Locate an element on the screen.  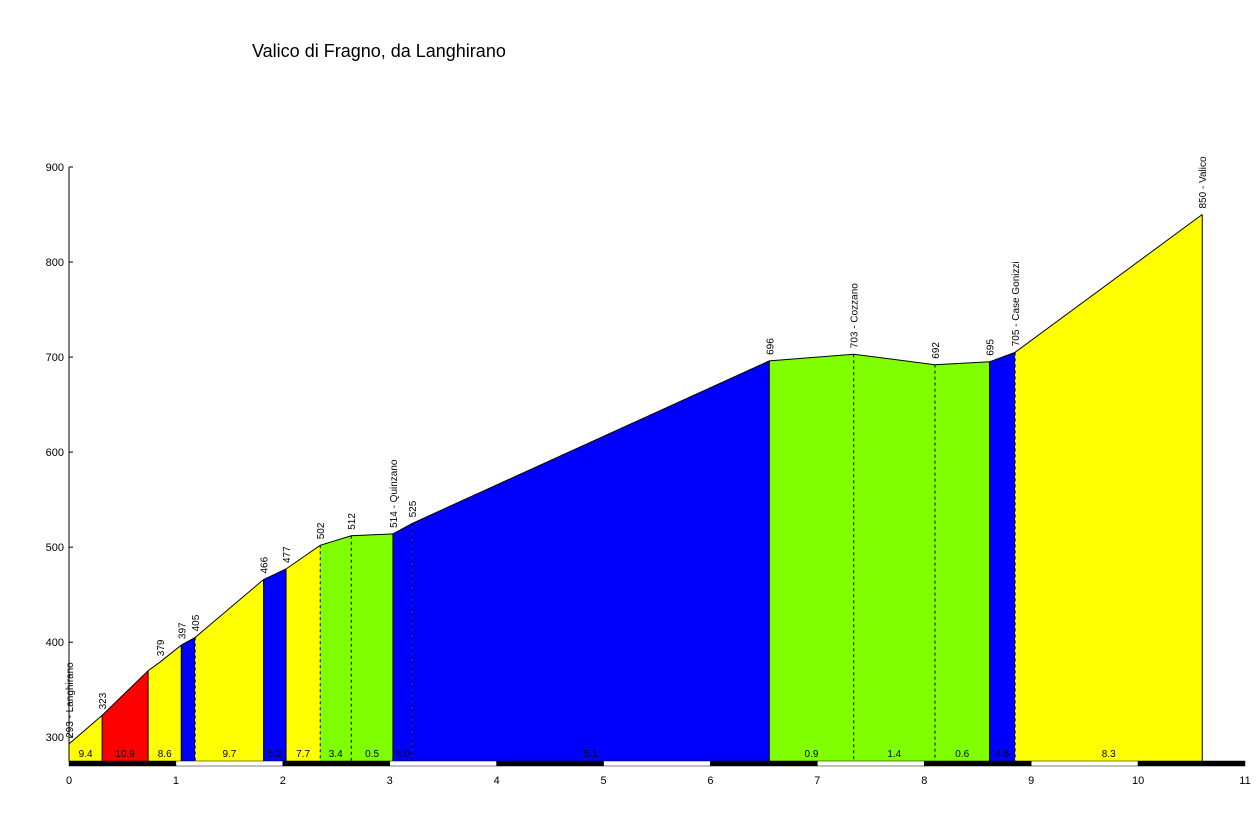
x-tick-label: 8 is located at coordinates (924, 781).